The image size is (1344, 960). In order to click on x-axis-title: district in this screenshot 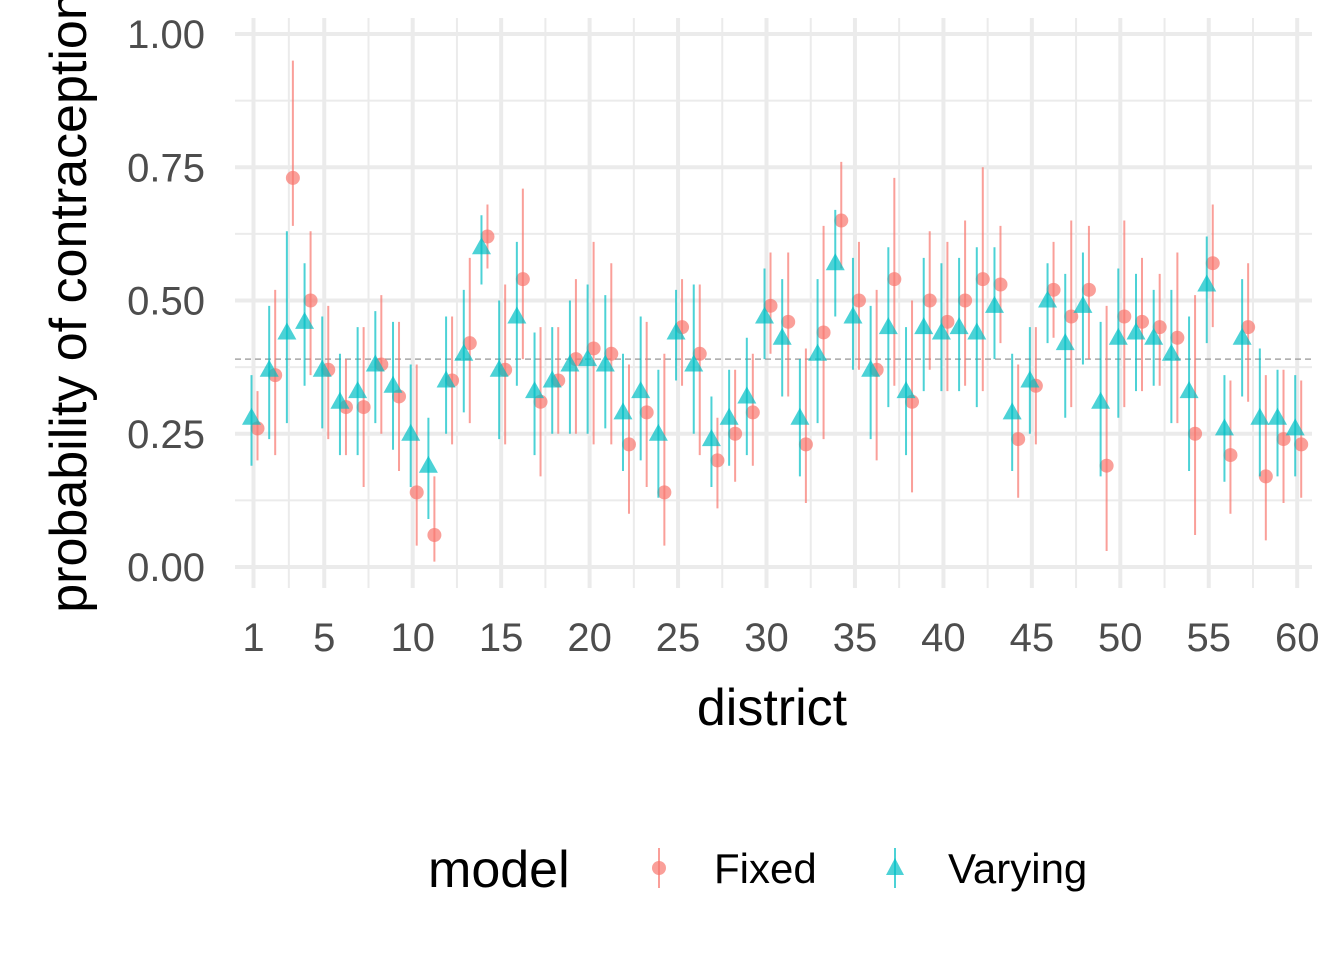, I will do `click(772, 708)`.